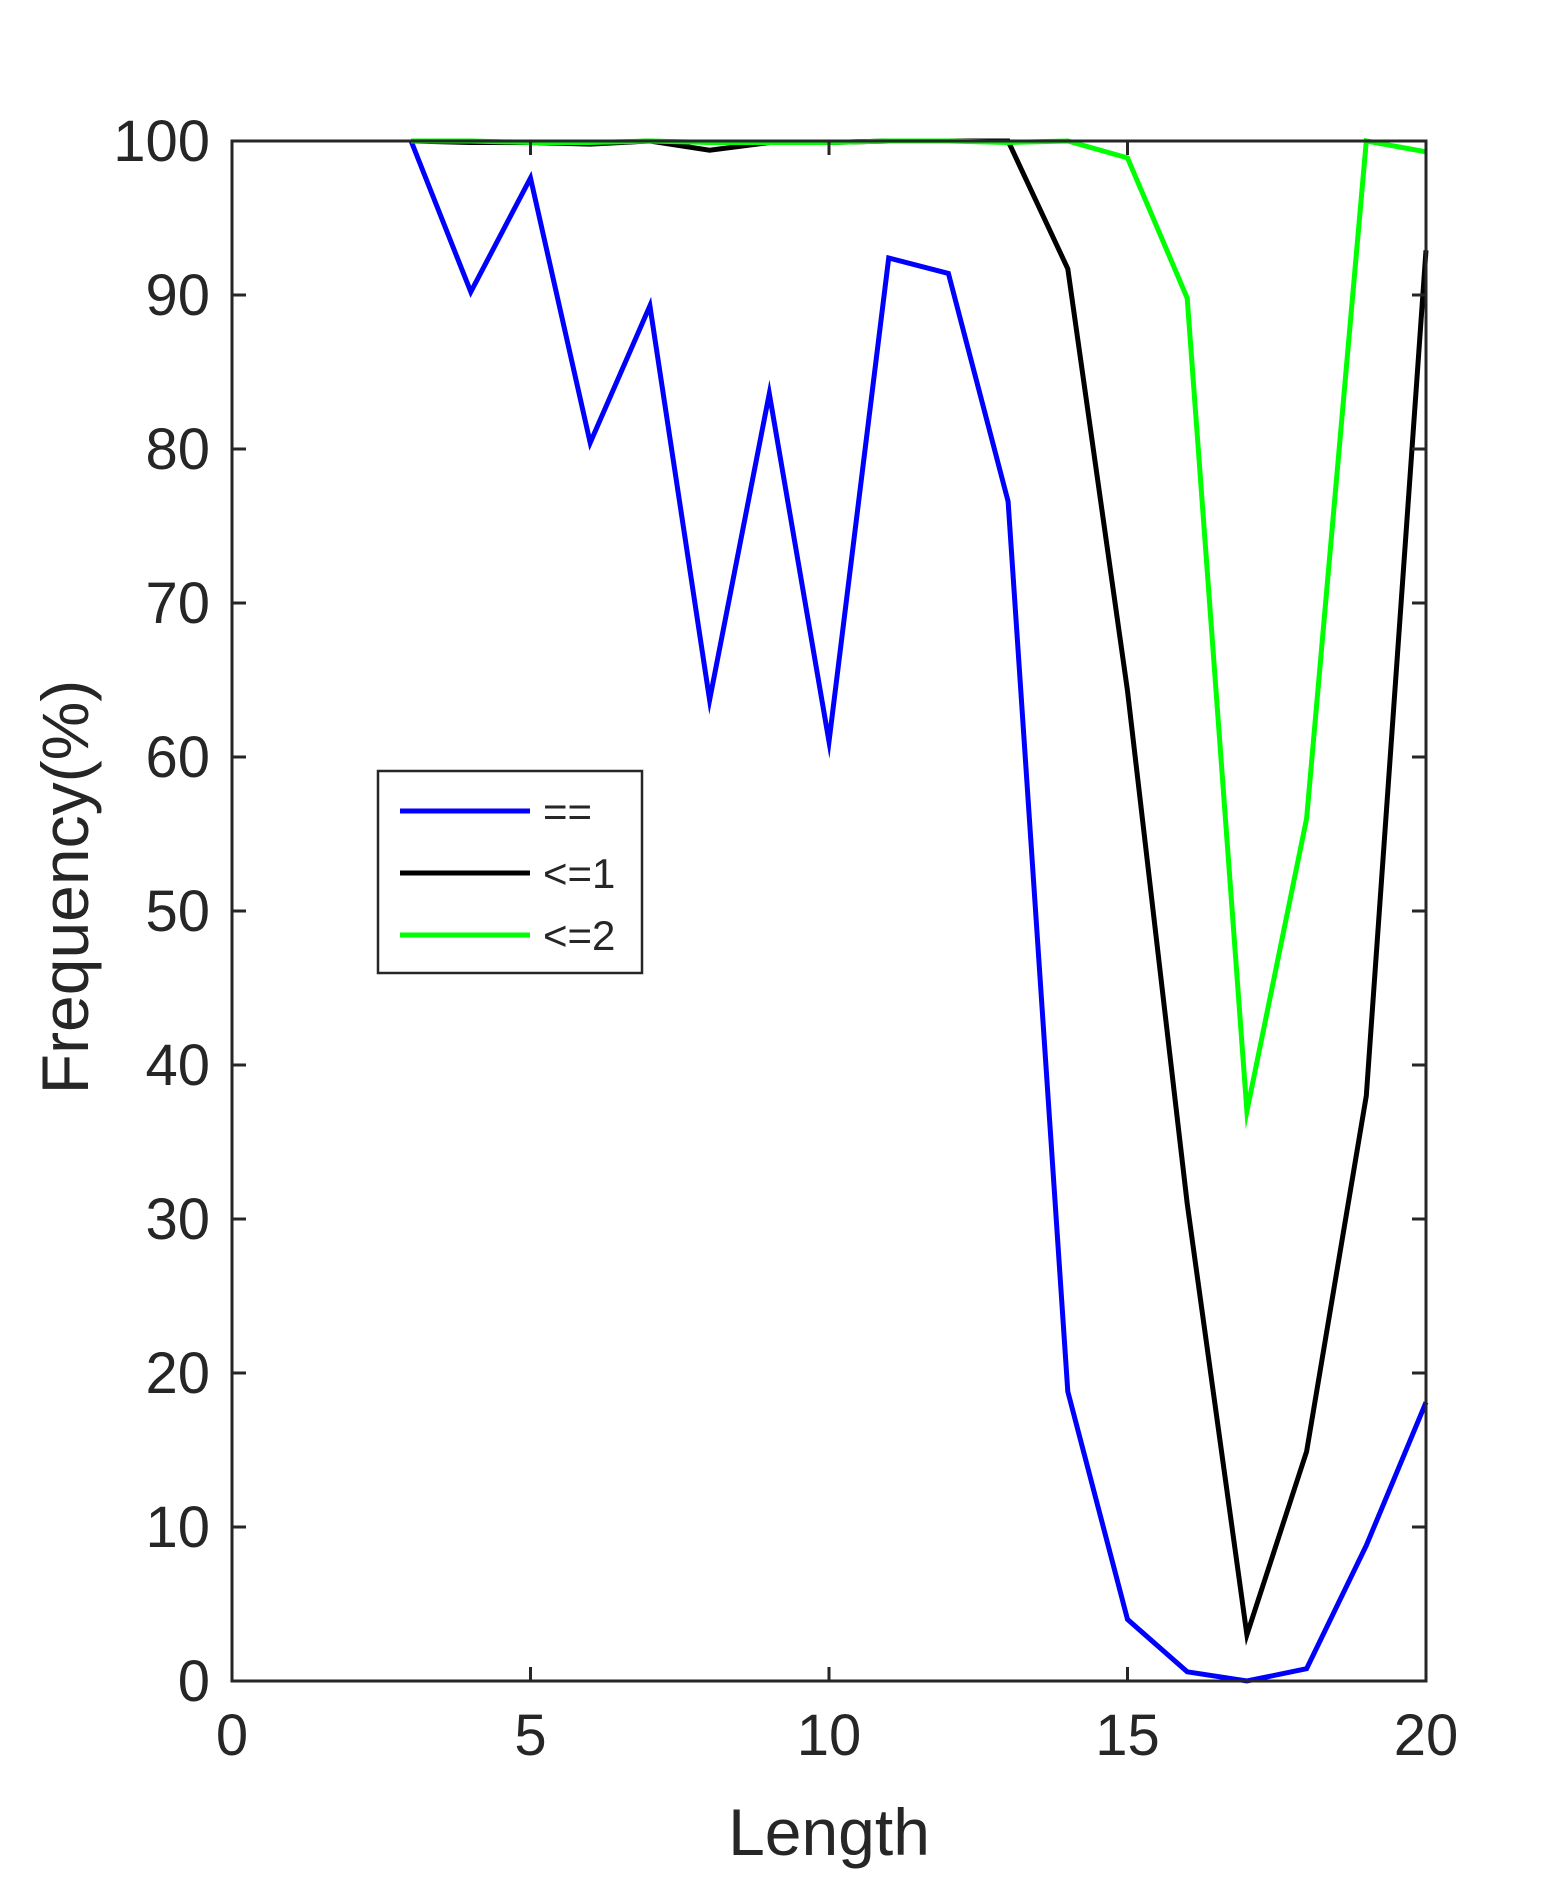 The width and height of the screenshot is (1563, 1880). What do you see at coordinates (232, 1735) in the screenshot?
I see `x-tick-label: 0` at bounding box center [232, 1735].